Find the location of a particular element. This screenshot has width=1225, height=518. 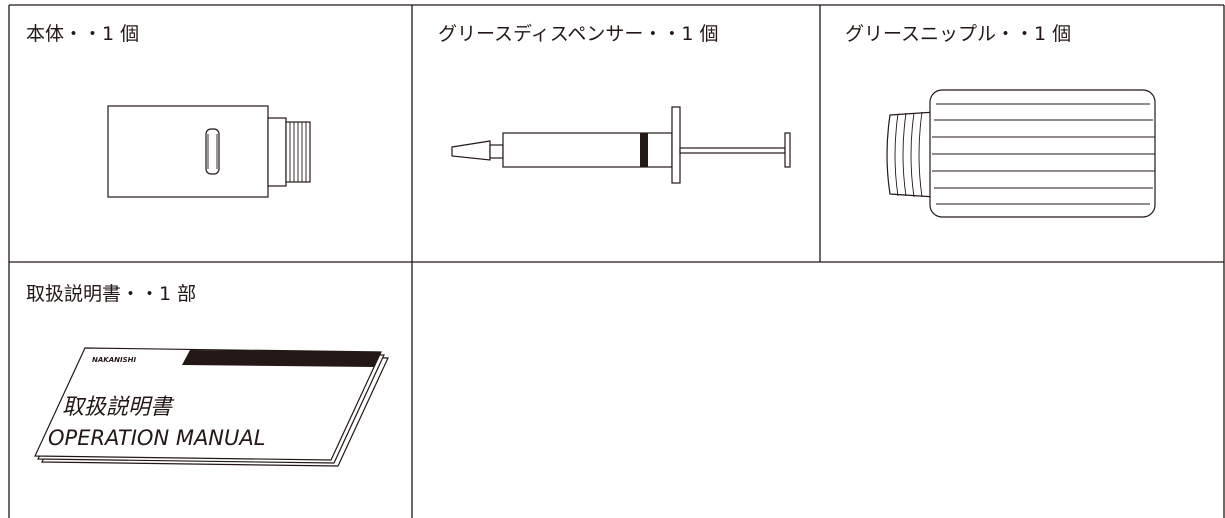

manual-subtitle: OPERATION MANUAL is located at coordinates (156, 438).